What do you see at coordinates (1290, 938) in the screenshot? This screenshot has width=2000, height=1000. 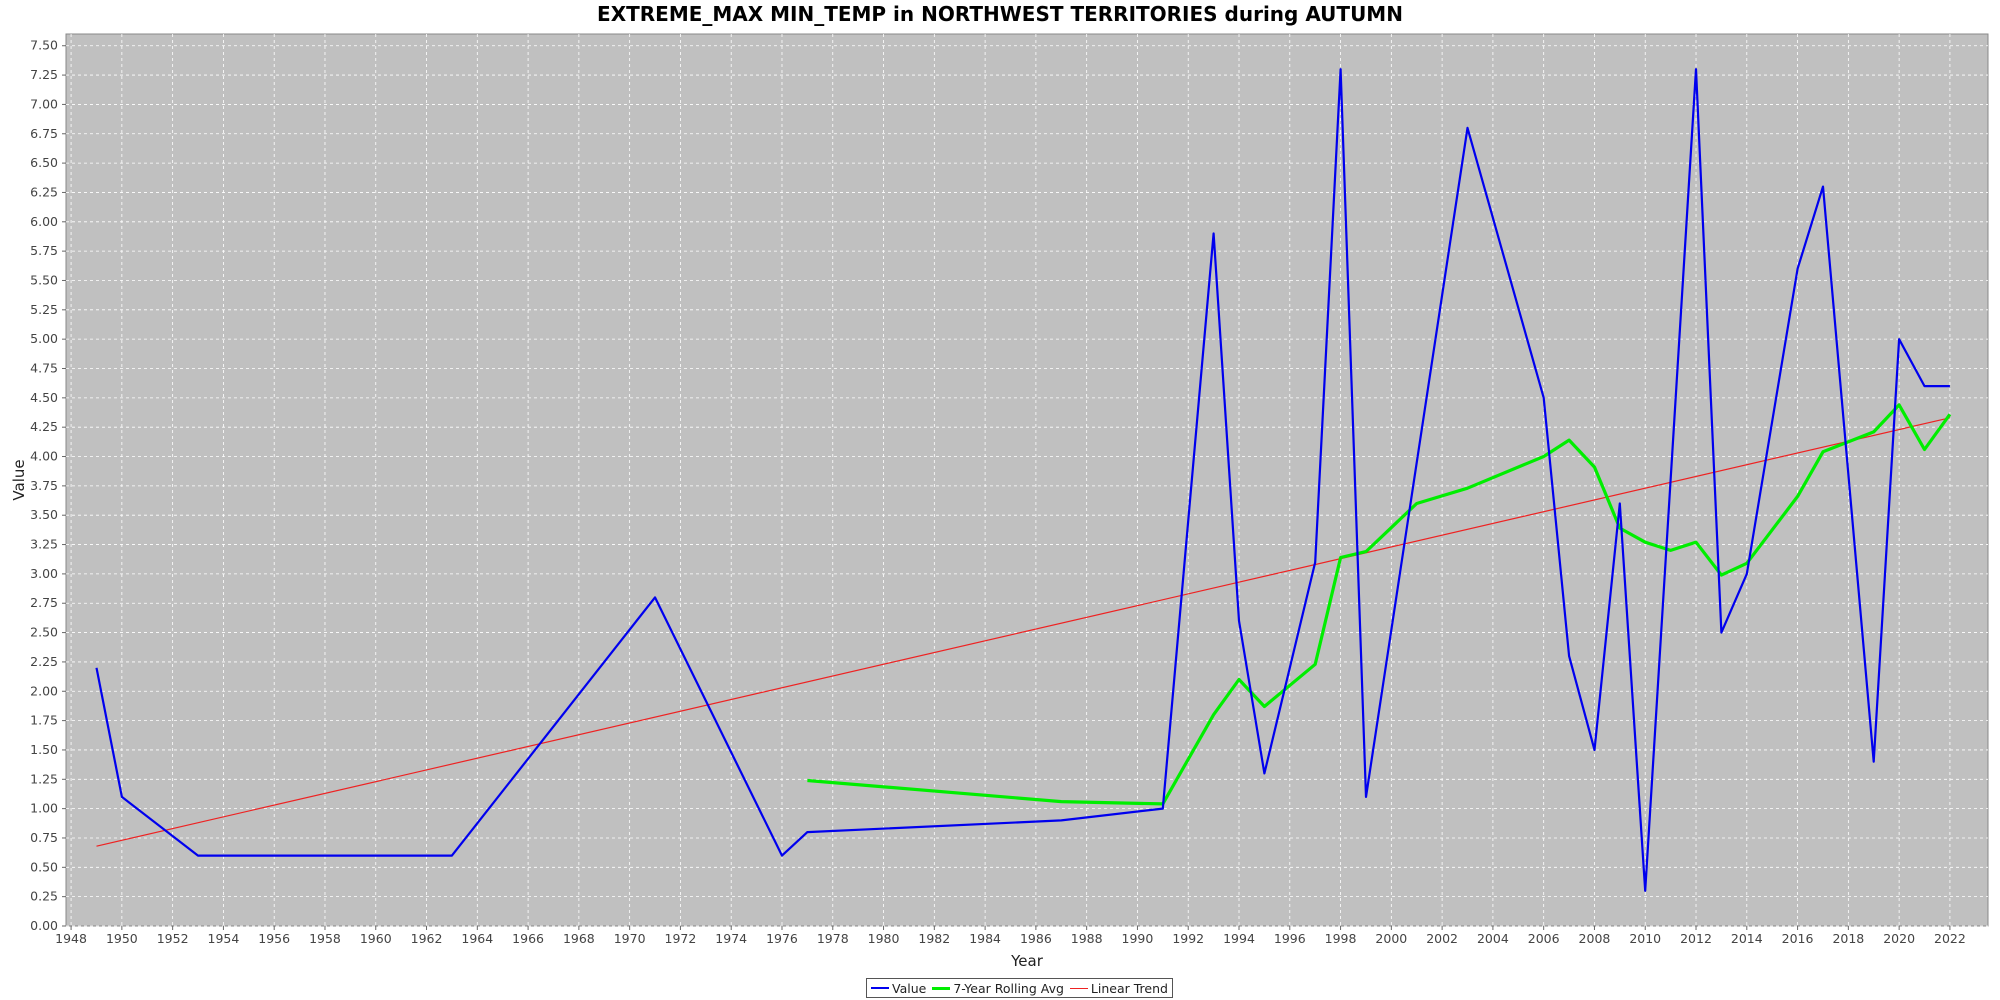 I see `x-tick-label: 1996` at bounding box center [1290, 938].